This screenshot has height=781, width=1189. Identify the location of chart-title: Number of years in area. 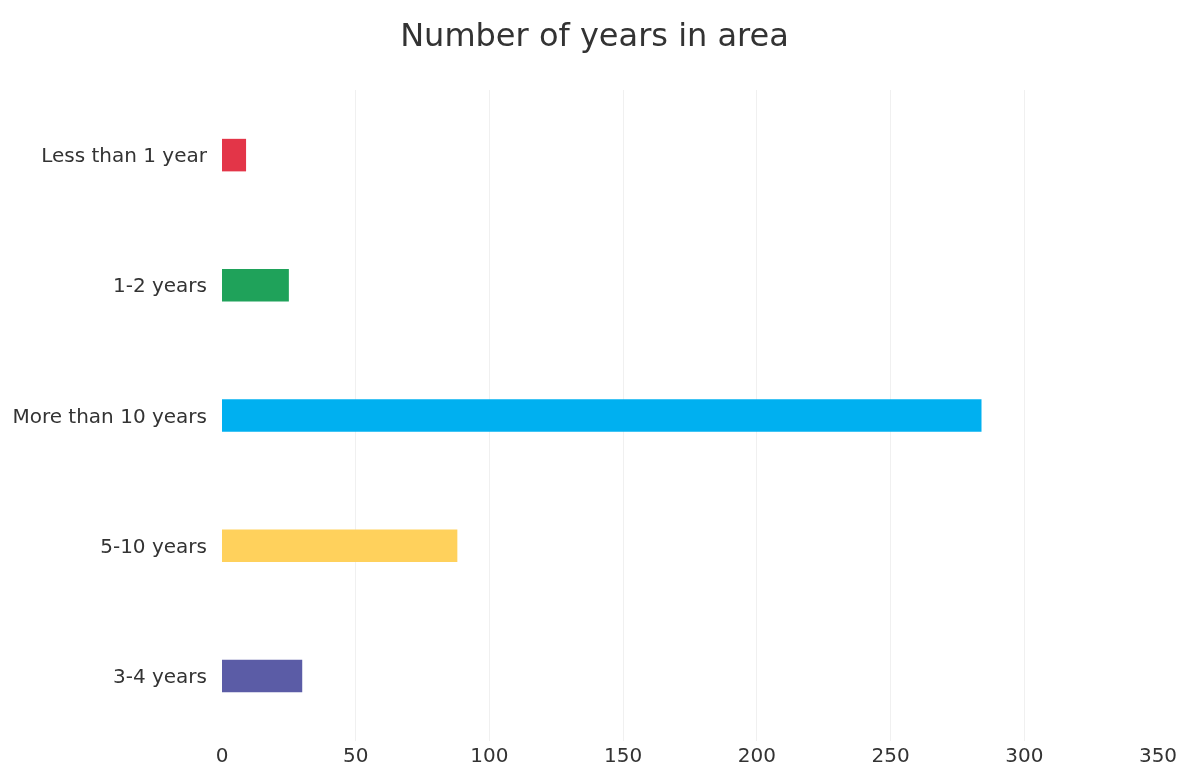
(594, 34).